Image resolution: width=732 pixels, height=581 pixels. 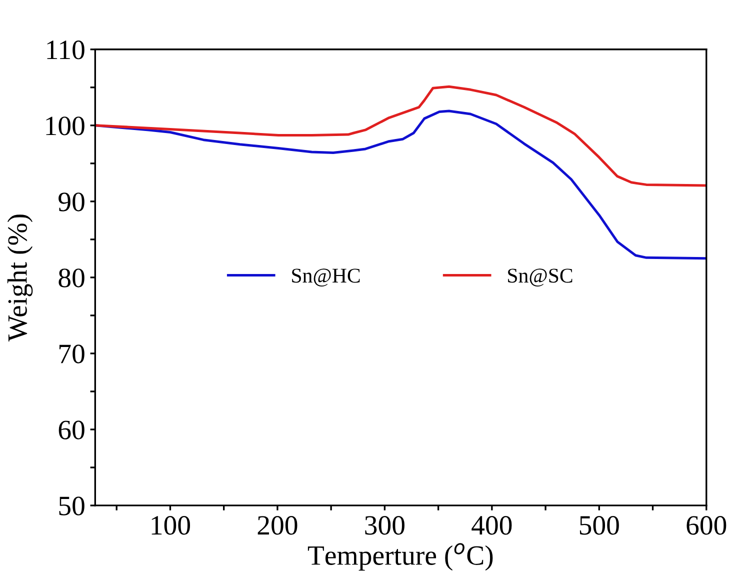 I want to click on legend-label: Sn@SC, so click(x=540, y=277).